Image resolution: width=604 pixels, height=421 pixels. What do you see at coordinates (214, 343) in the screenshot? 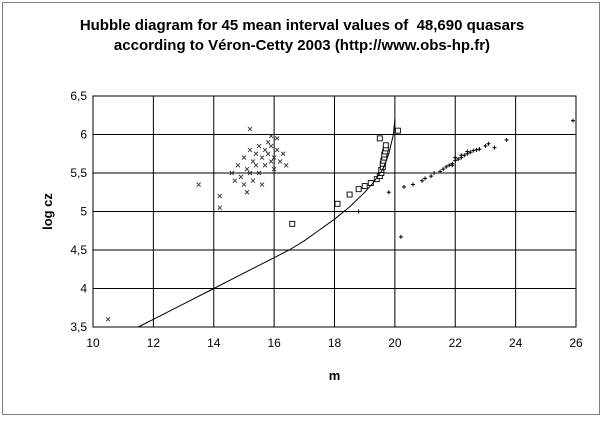
I see `x-tick-label: 14` at bounding box center [214, 343].